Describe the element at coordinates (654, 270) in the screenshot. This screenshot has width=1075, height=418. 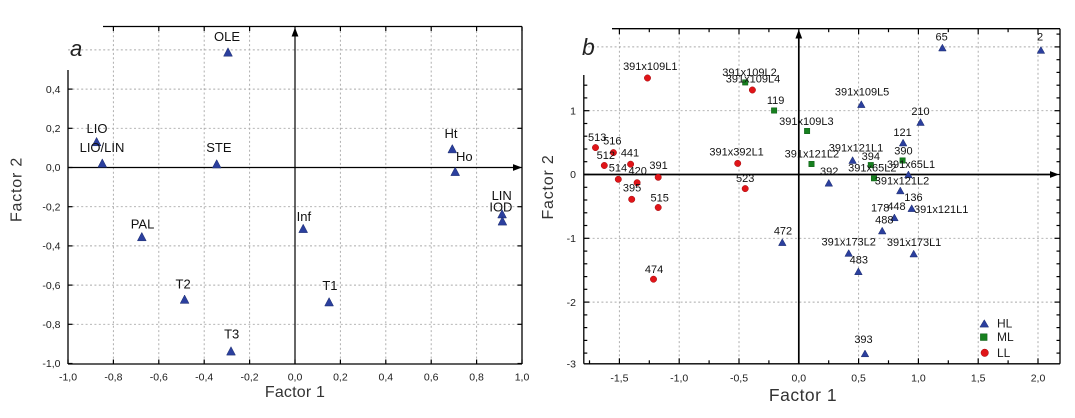
I see `svg-text: 474` at that location.